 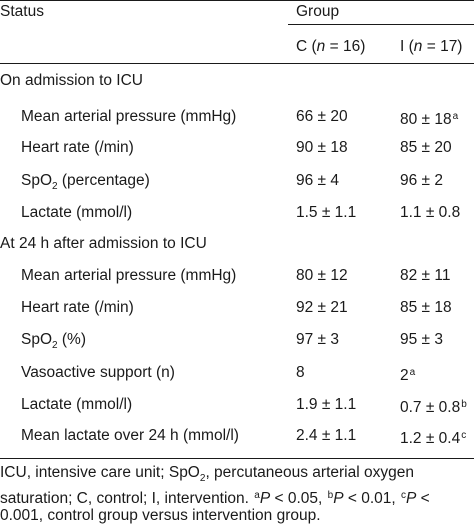 What do you see at coordinates (381, 24) in the screenshot?
I see `group-rule` at bounding box center [381, 24].